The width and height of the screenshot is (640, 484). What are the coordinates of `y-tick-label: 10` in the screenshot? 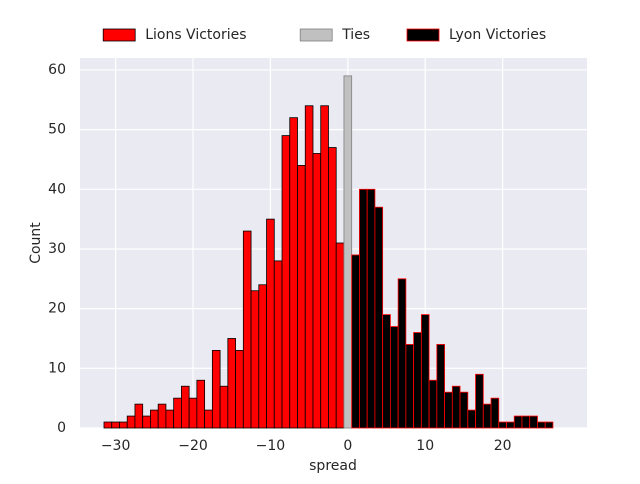 It's located at (57, 368).